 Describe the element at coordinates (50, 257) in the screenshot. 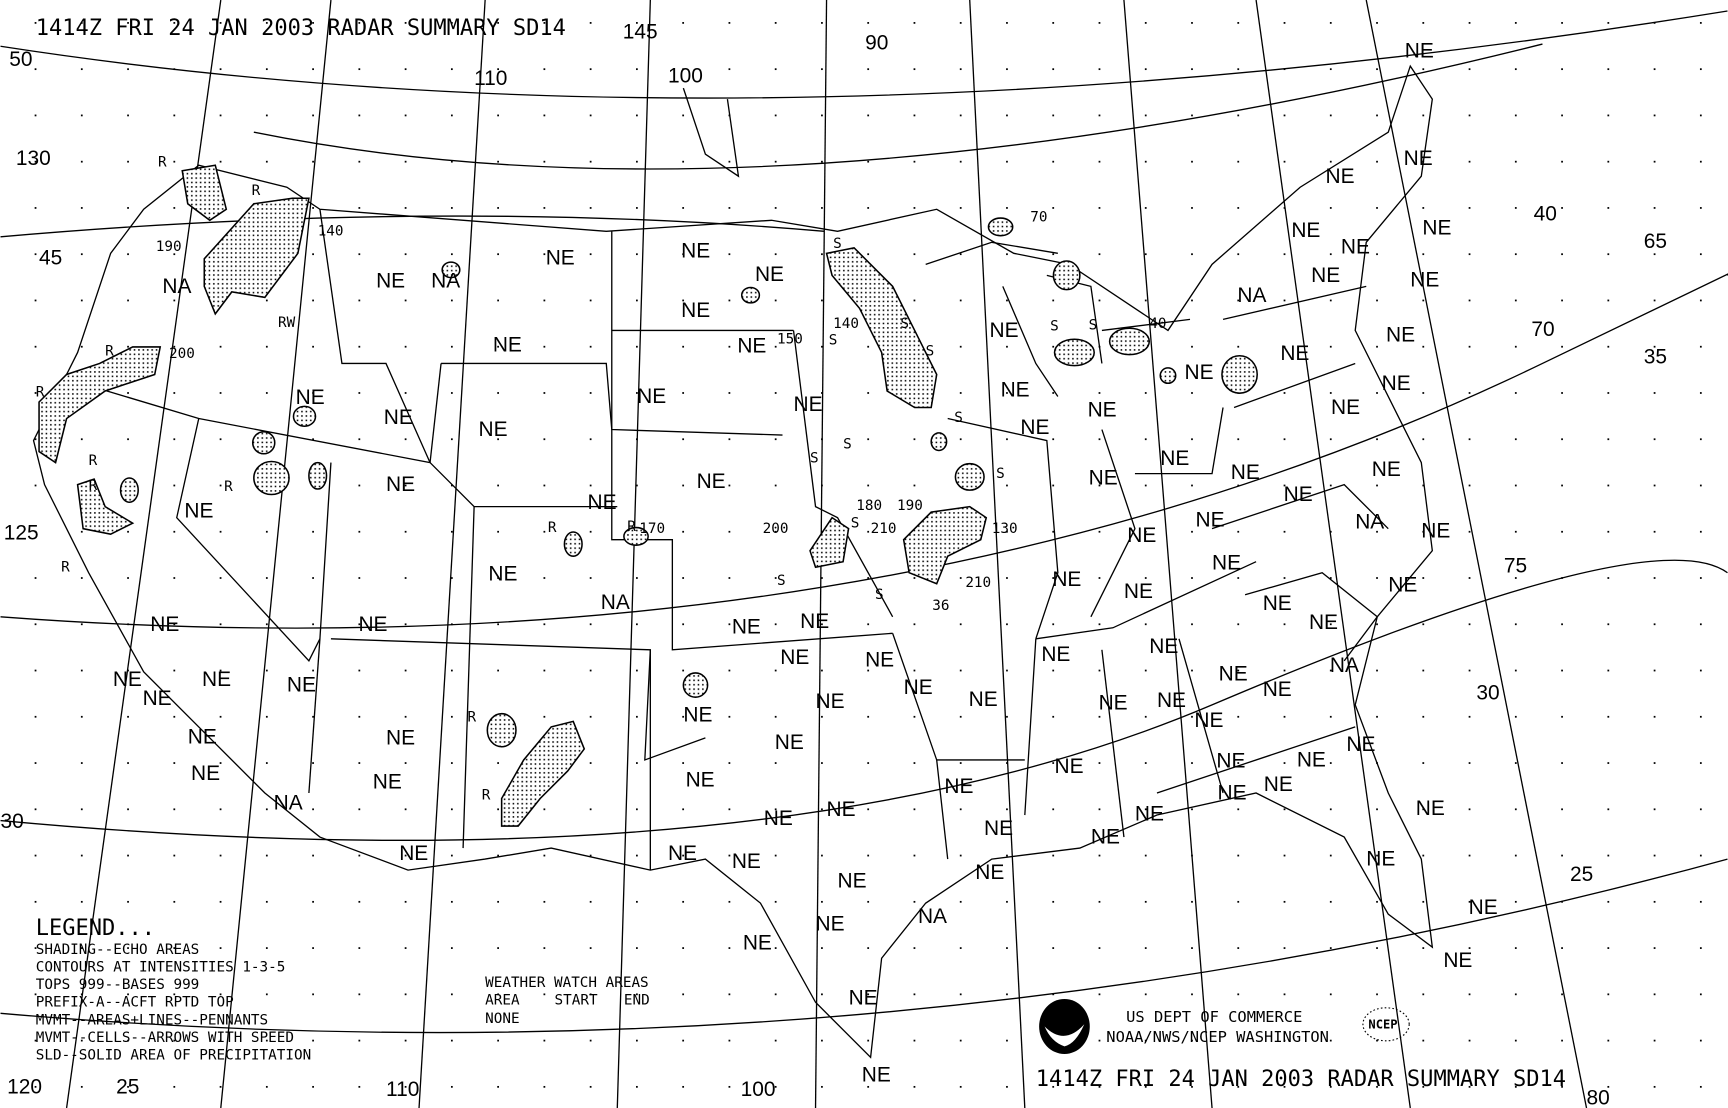

I see `graticule-label: 45` at that location.